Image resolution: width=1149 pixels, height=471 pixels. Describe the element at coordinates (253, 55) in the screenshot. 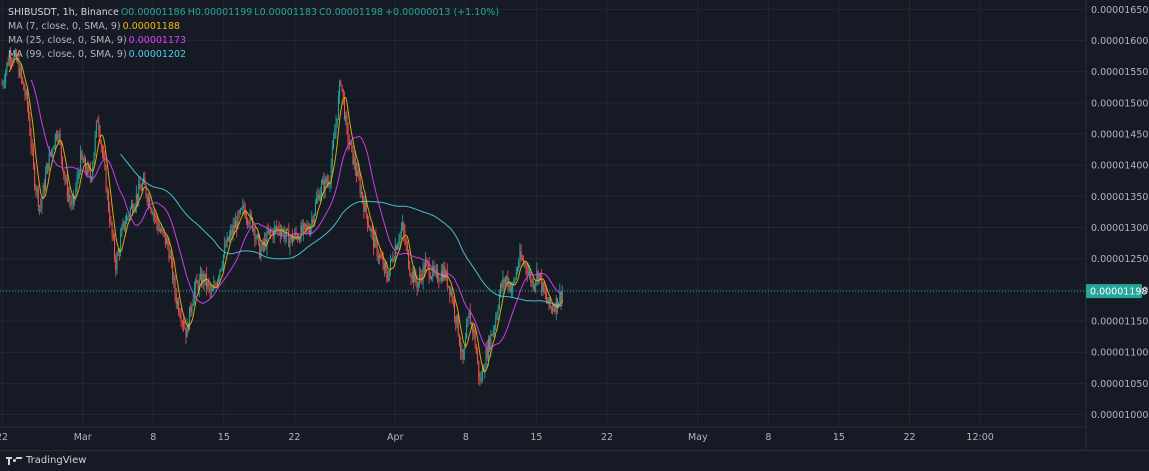

I see `ma99-legend: MA (99, close, 0, SMA, 9) 0.00001202` at that location.